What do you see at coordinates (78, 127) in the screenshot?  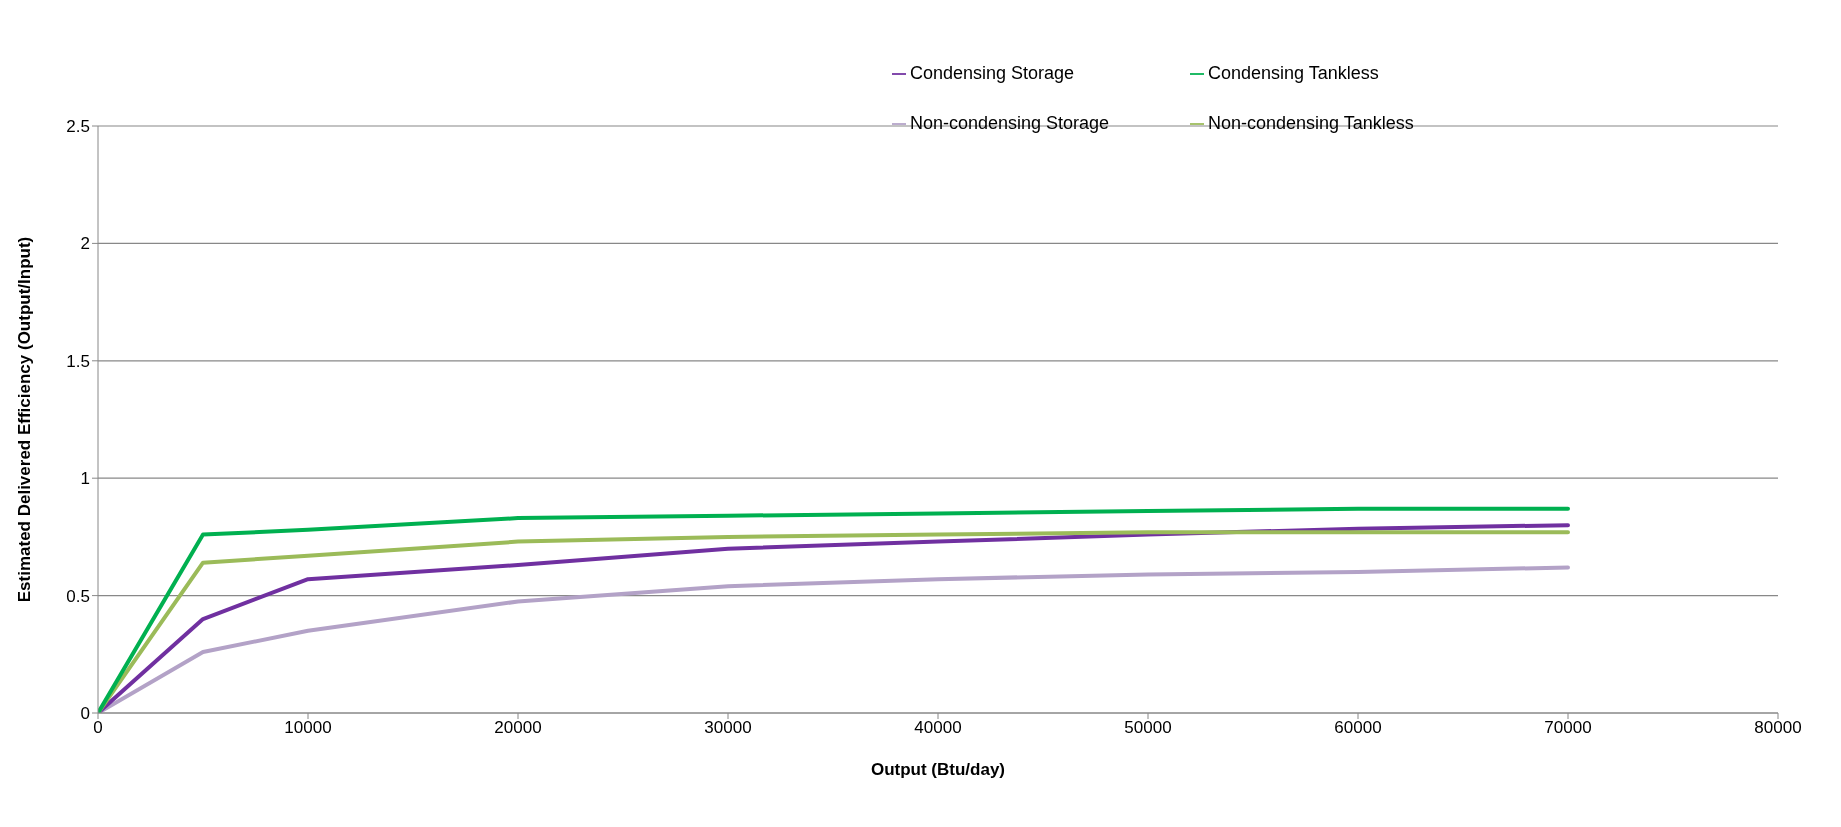 I see `y-tick-label: 2.5` at bounding box center [78, 127].